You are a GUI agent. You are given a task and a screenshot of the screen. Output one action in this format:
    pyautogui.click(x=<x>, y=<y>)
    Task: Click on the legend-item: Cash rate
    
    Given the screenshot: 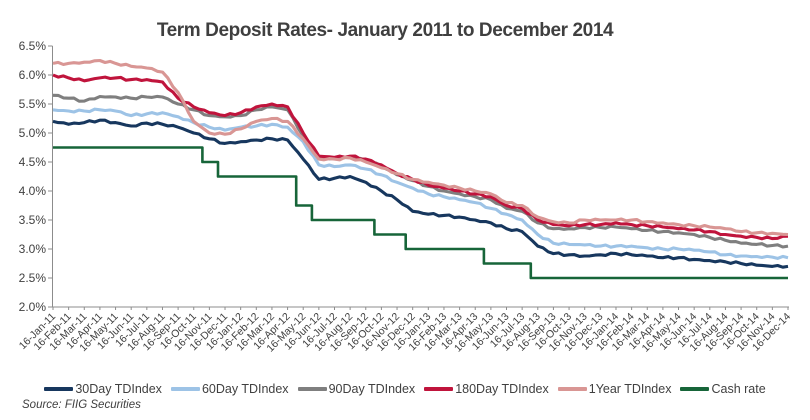 What is the action you would take?
    pyautogui.click(x=723, y=389)
    